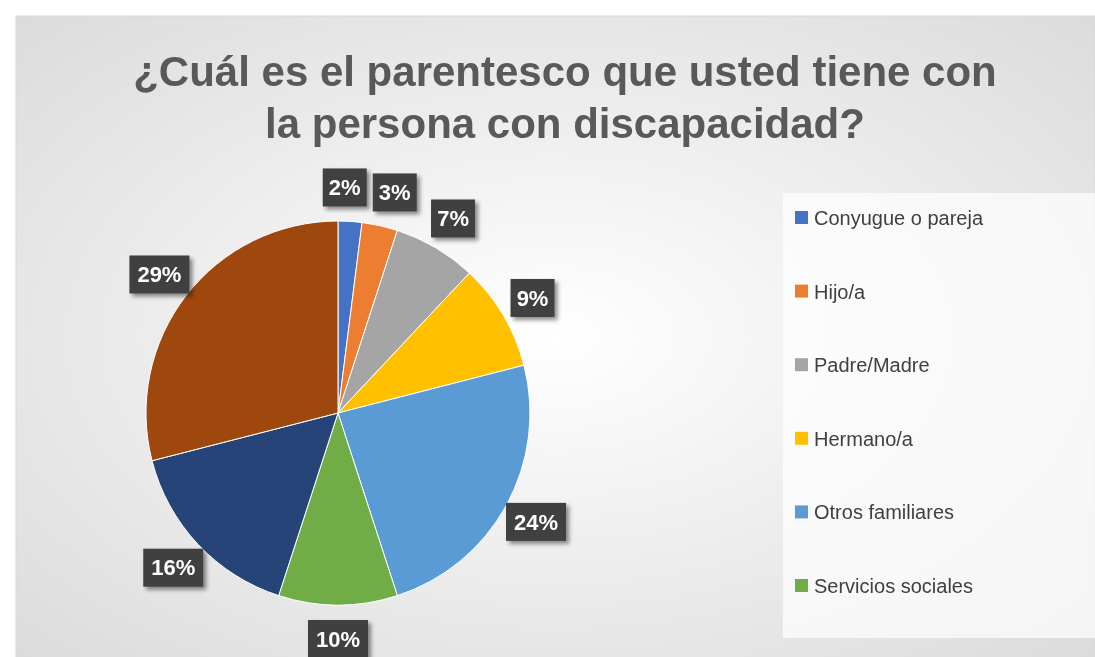 Image resolution: width=1095 pixels, height=657 pixels. I want to click on legend-label: Servicios sociales, so click(893, 586).